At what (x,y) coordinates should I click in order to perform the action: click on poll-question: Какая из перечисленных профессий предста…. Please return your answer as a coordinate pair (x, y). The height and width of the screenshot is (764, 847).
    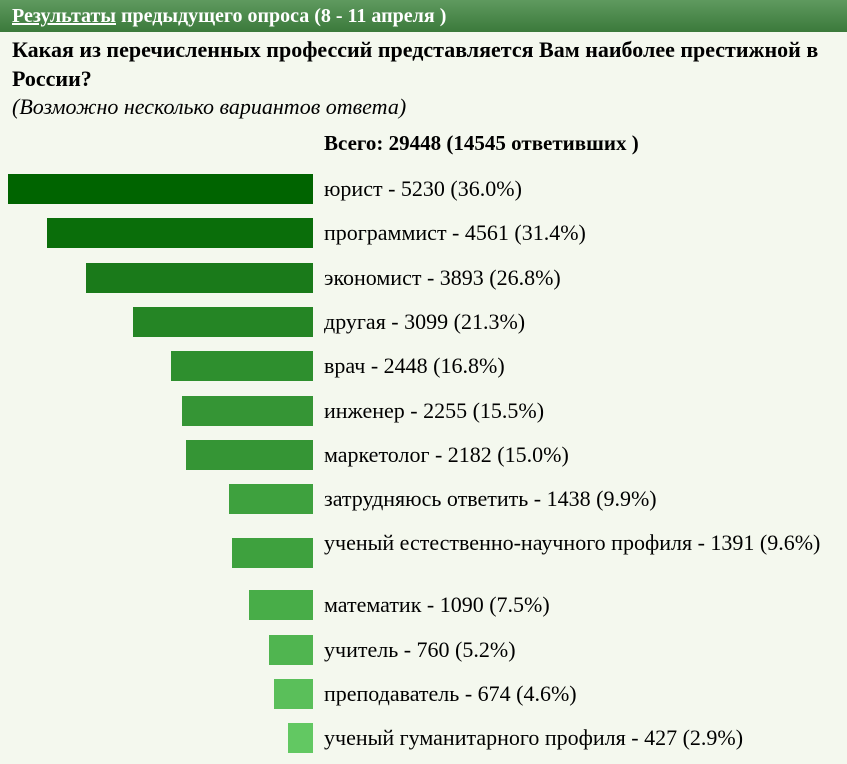
    Looking at the image, I should click on (415, 64).